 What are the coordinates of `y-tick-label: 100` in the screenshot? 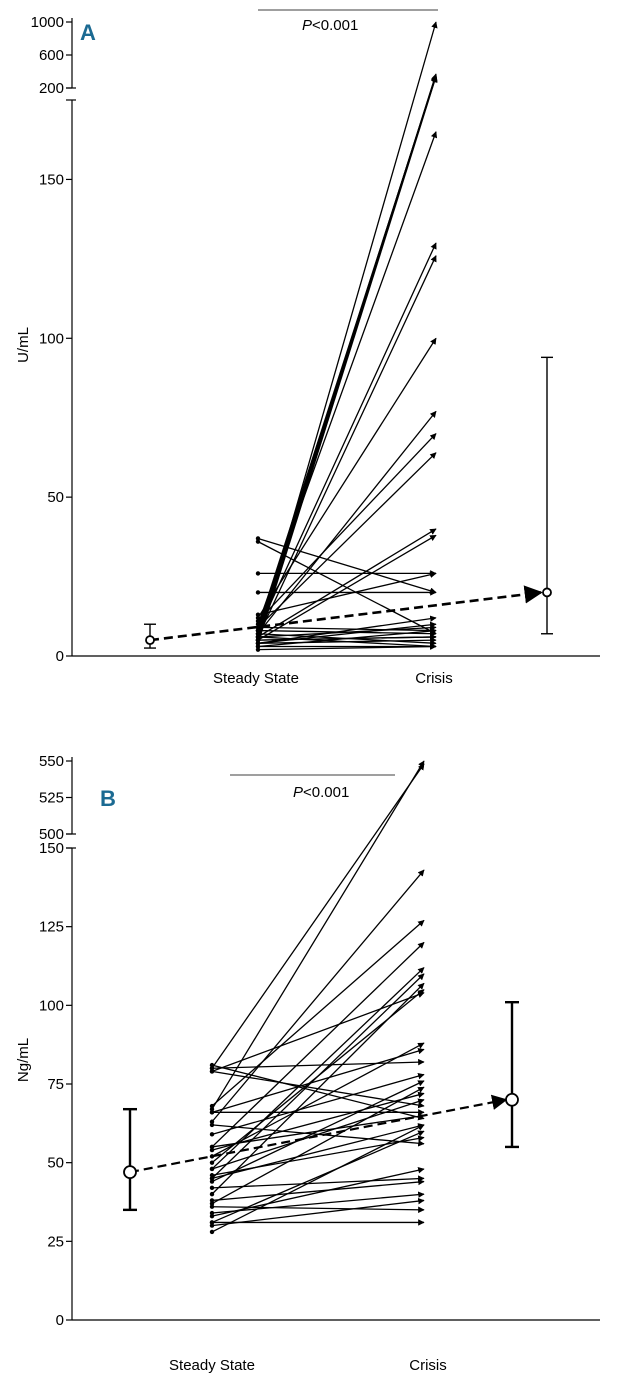 It's located at (51, 338).